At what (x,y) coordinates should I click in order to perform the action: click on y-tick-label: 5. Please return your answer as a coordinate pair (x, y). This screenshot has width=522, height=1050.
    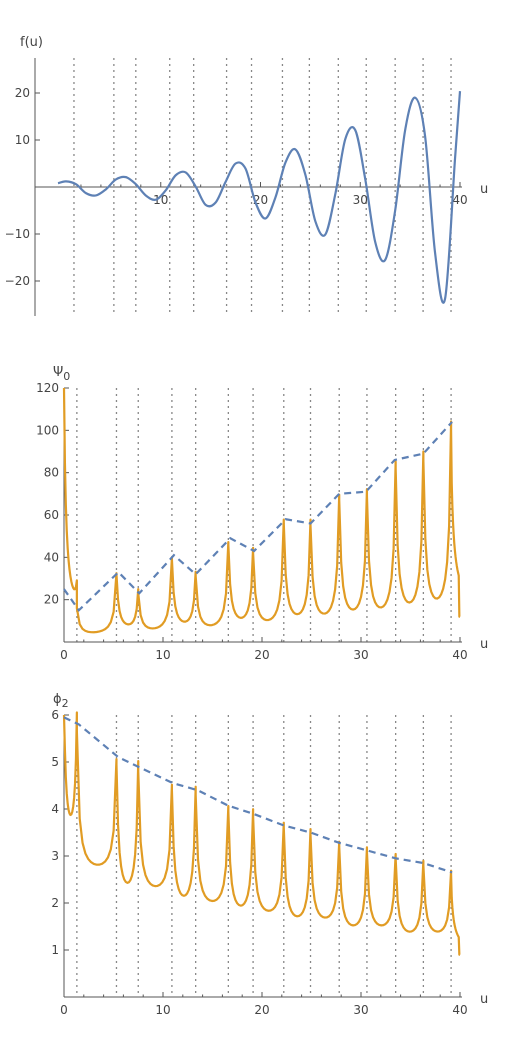
    Looking at the image, I should click on (55, 762).